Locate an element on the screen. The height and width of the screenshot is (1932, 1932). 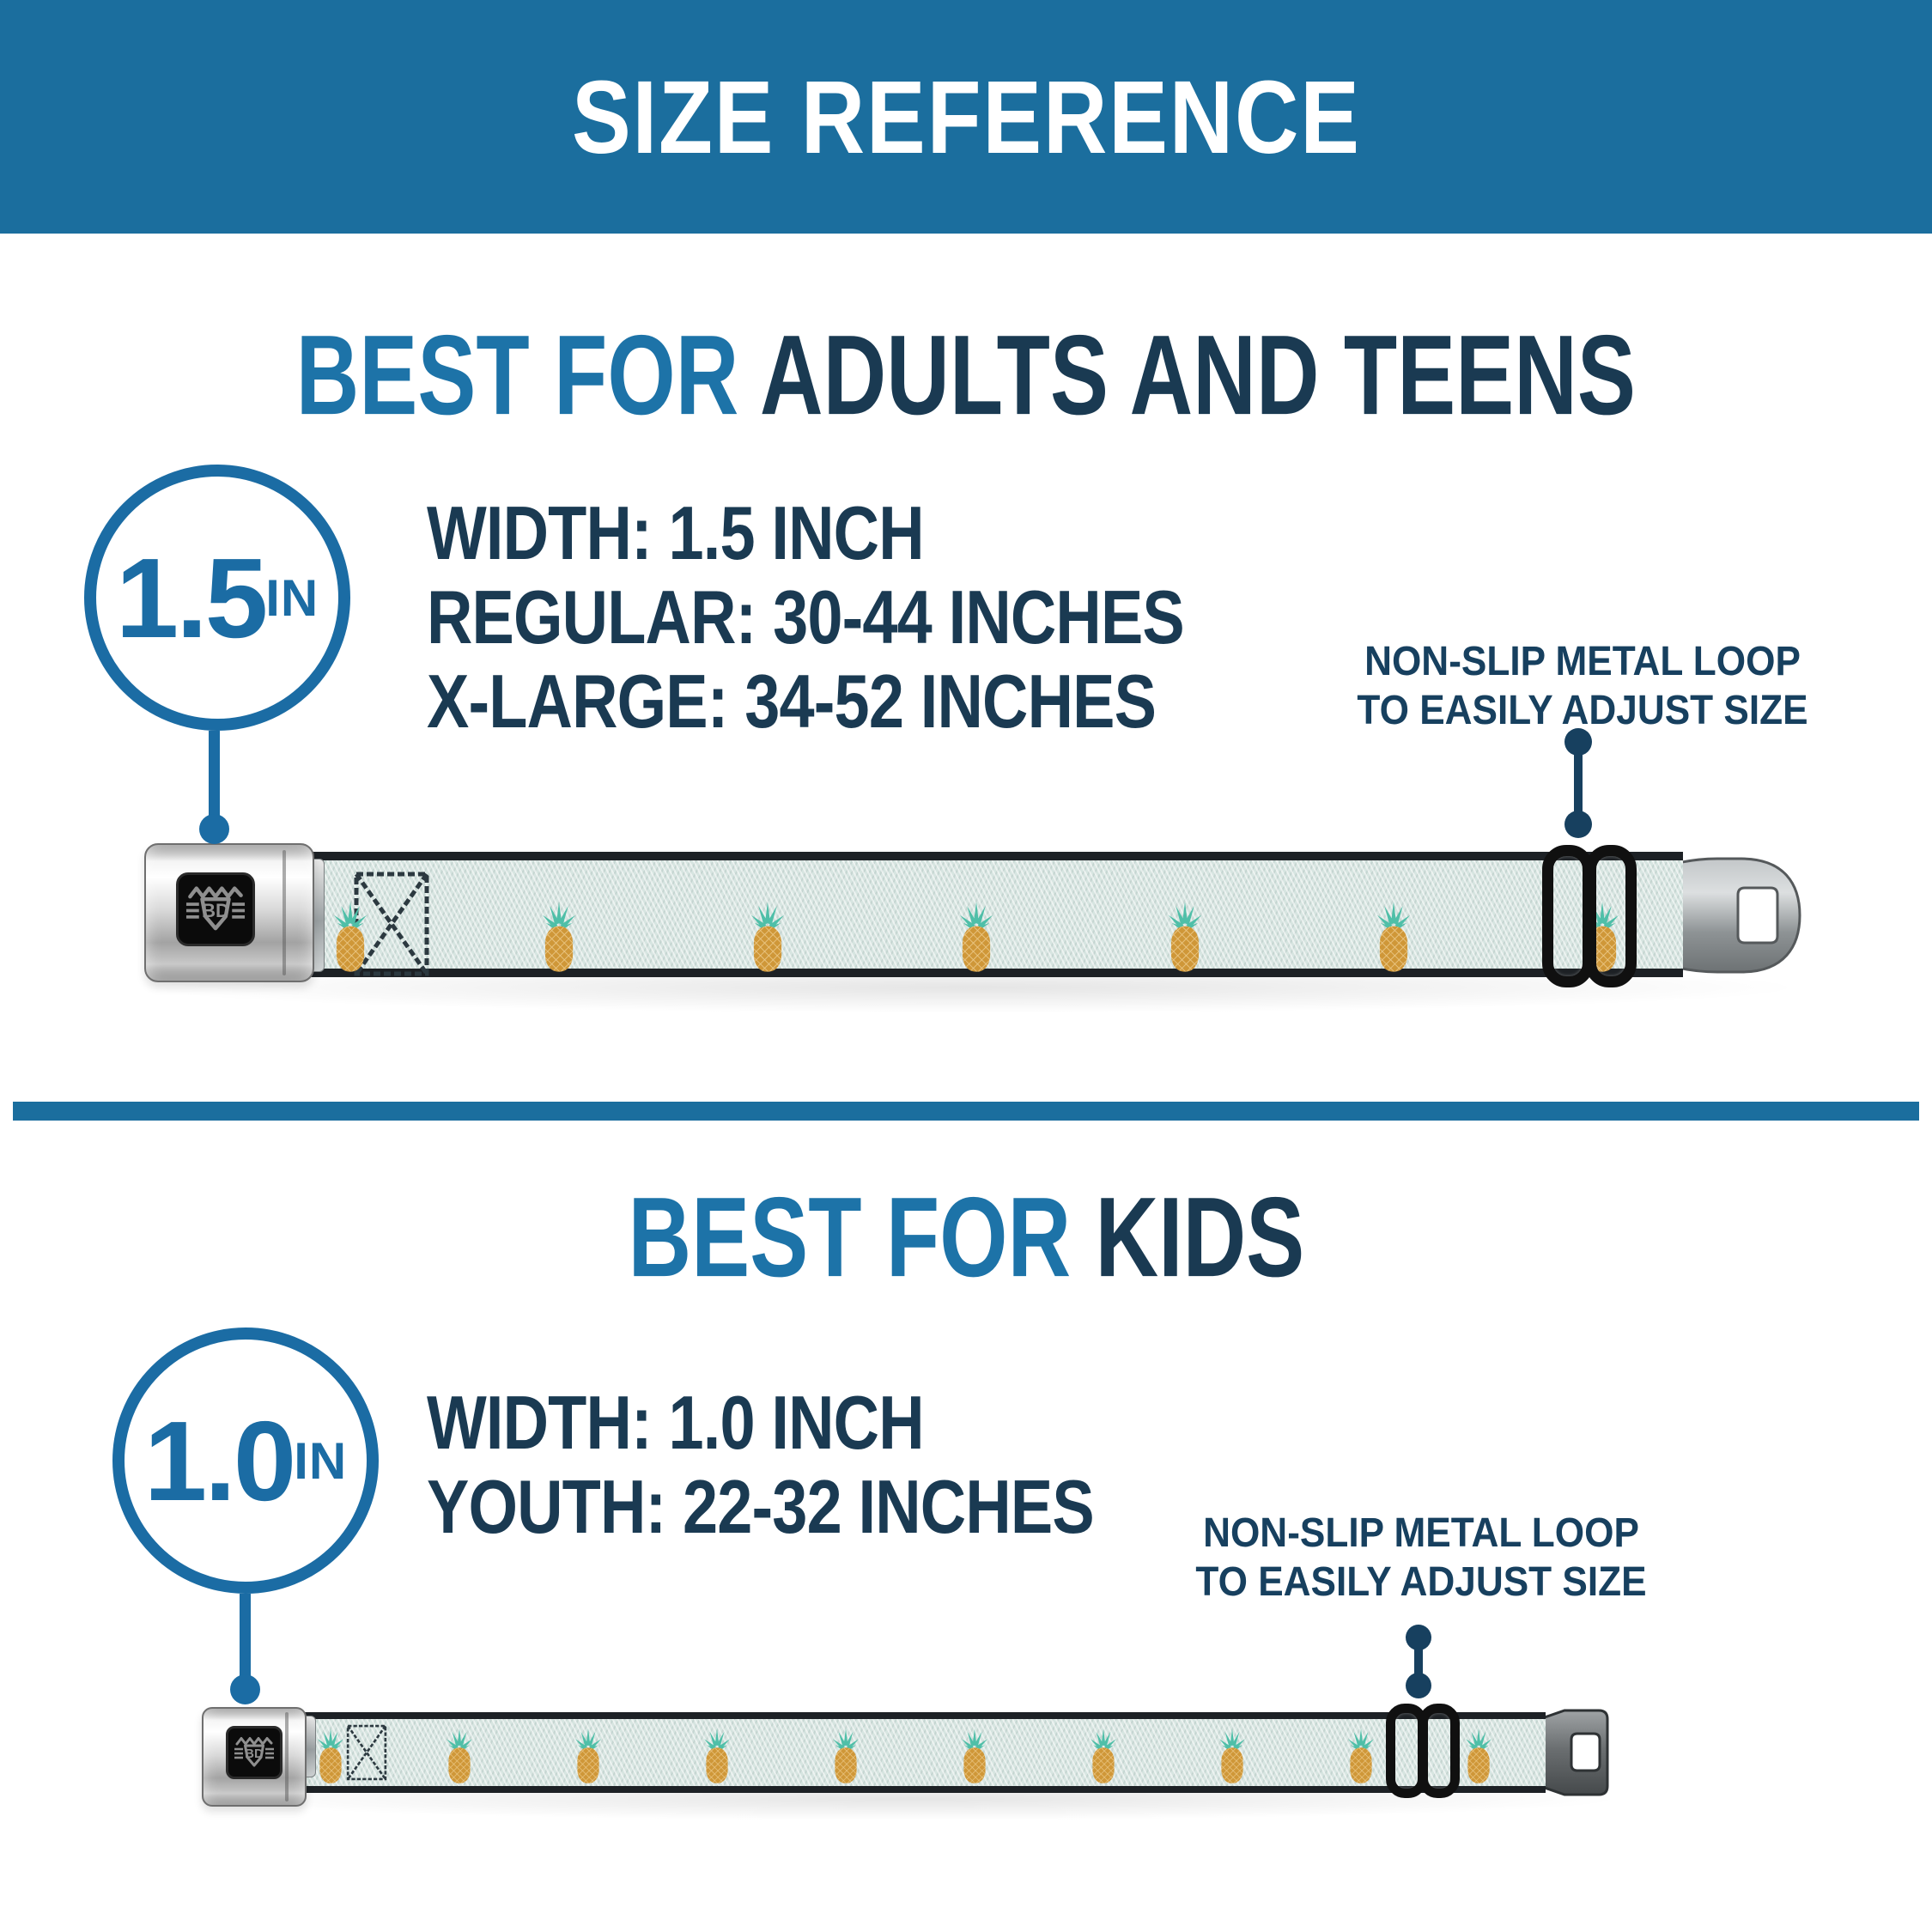
kids-heading: BEST FOR KIDS is located at coordinates (966, 1237).